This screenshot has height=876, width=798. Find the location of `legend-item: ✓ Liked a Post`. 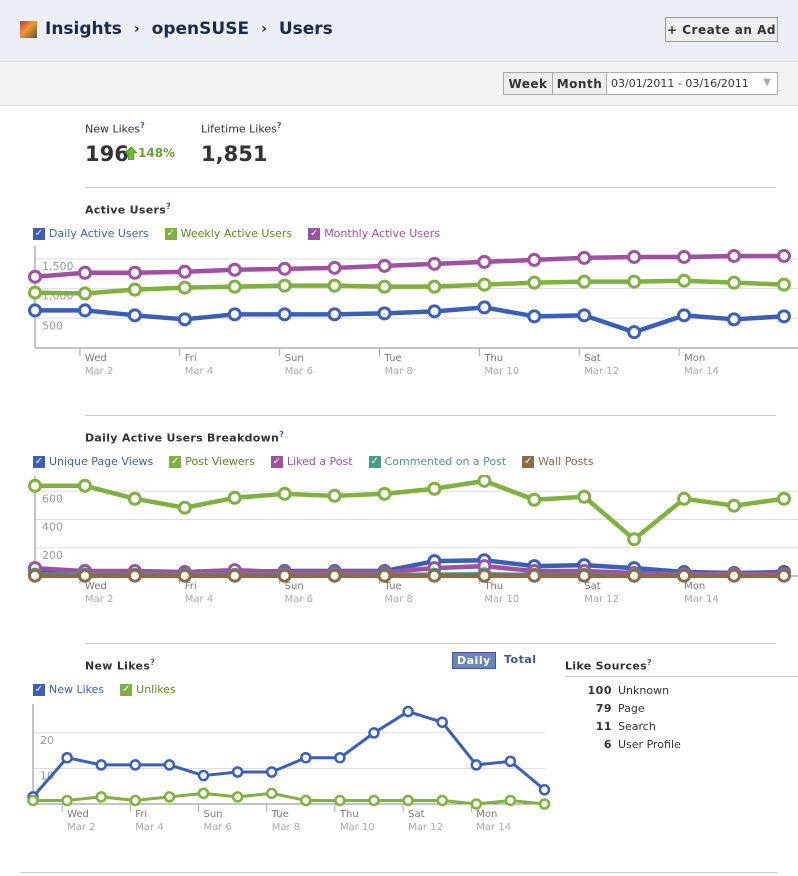

legend-item: ✓ Liked a Post is located at coordinates (311, 461).